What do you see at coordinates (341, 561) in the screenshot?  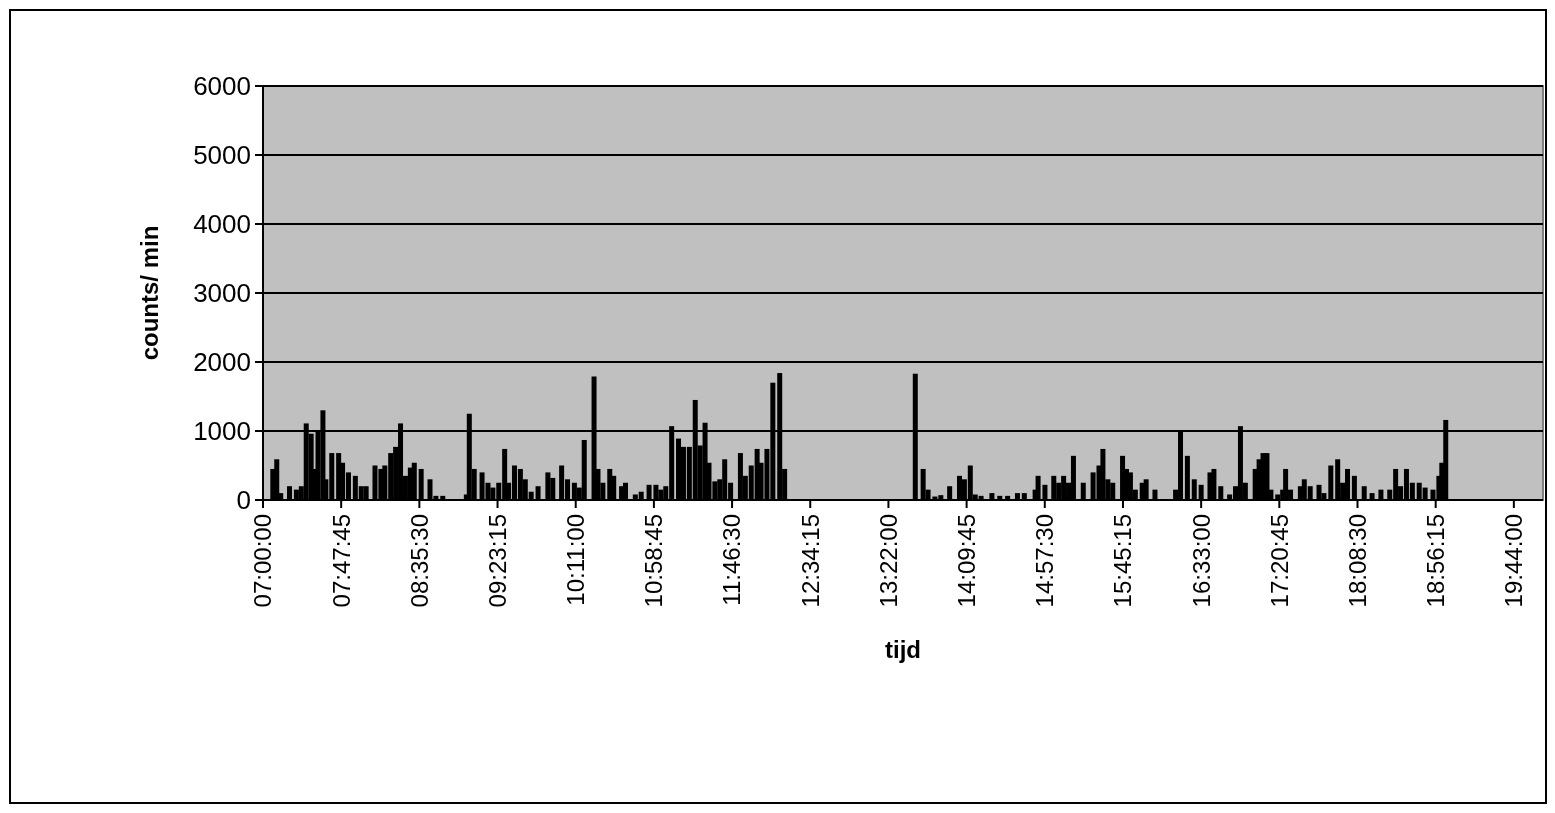 I see `x-tick-label: 07:47:45` at bounding box center [341, 561].